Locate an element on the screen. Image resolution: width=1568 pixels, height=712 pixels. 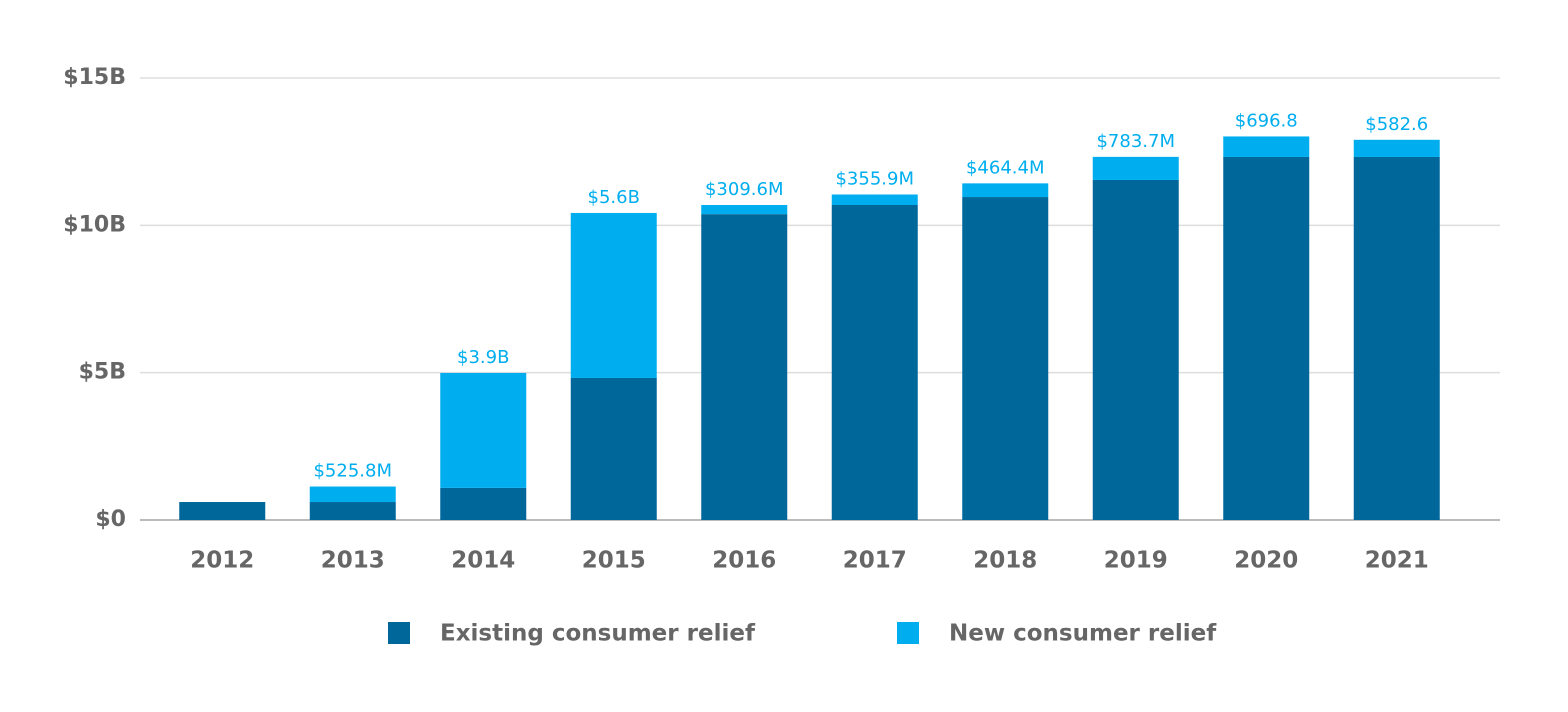
data-label: $525.8M is located at coordinates (352, 471).